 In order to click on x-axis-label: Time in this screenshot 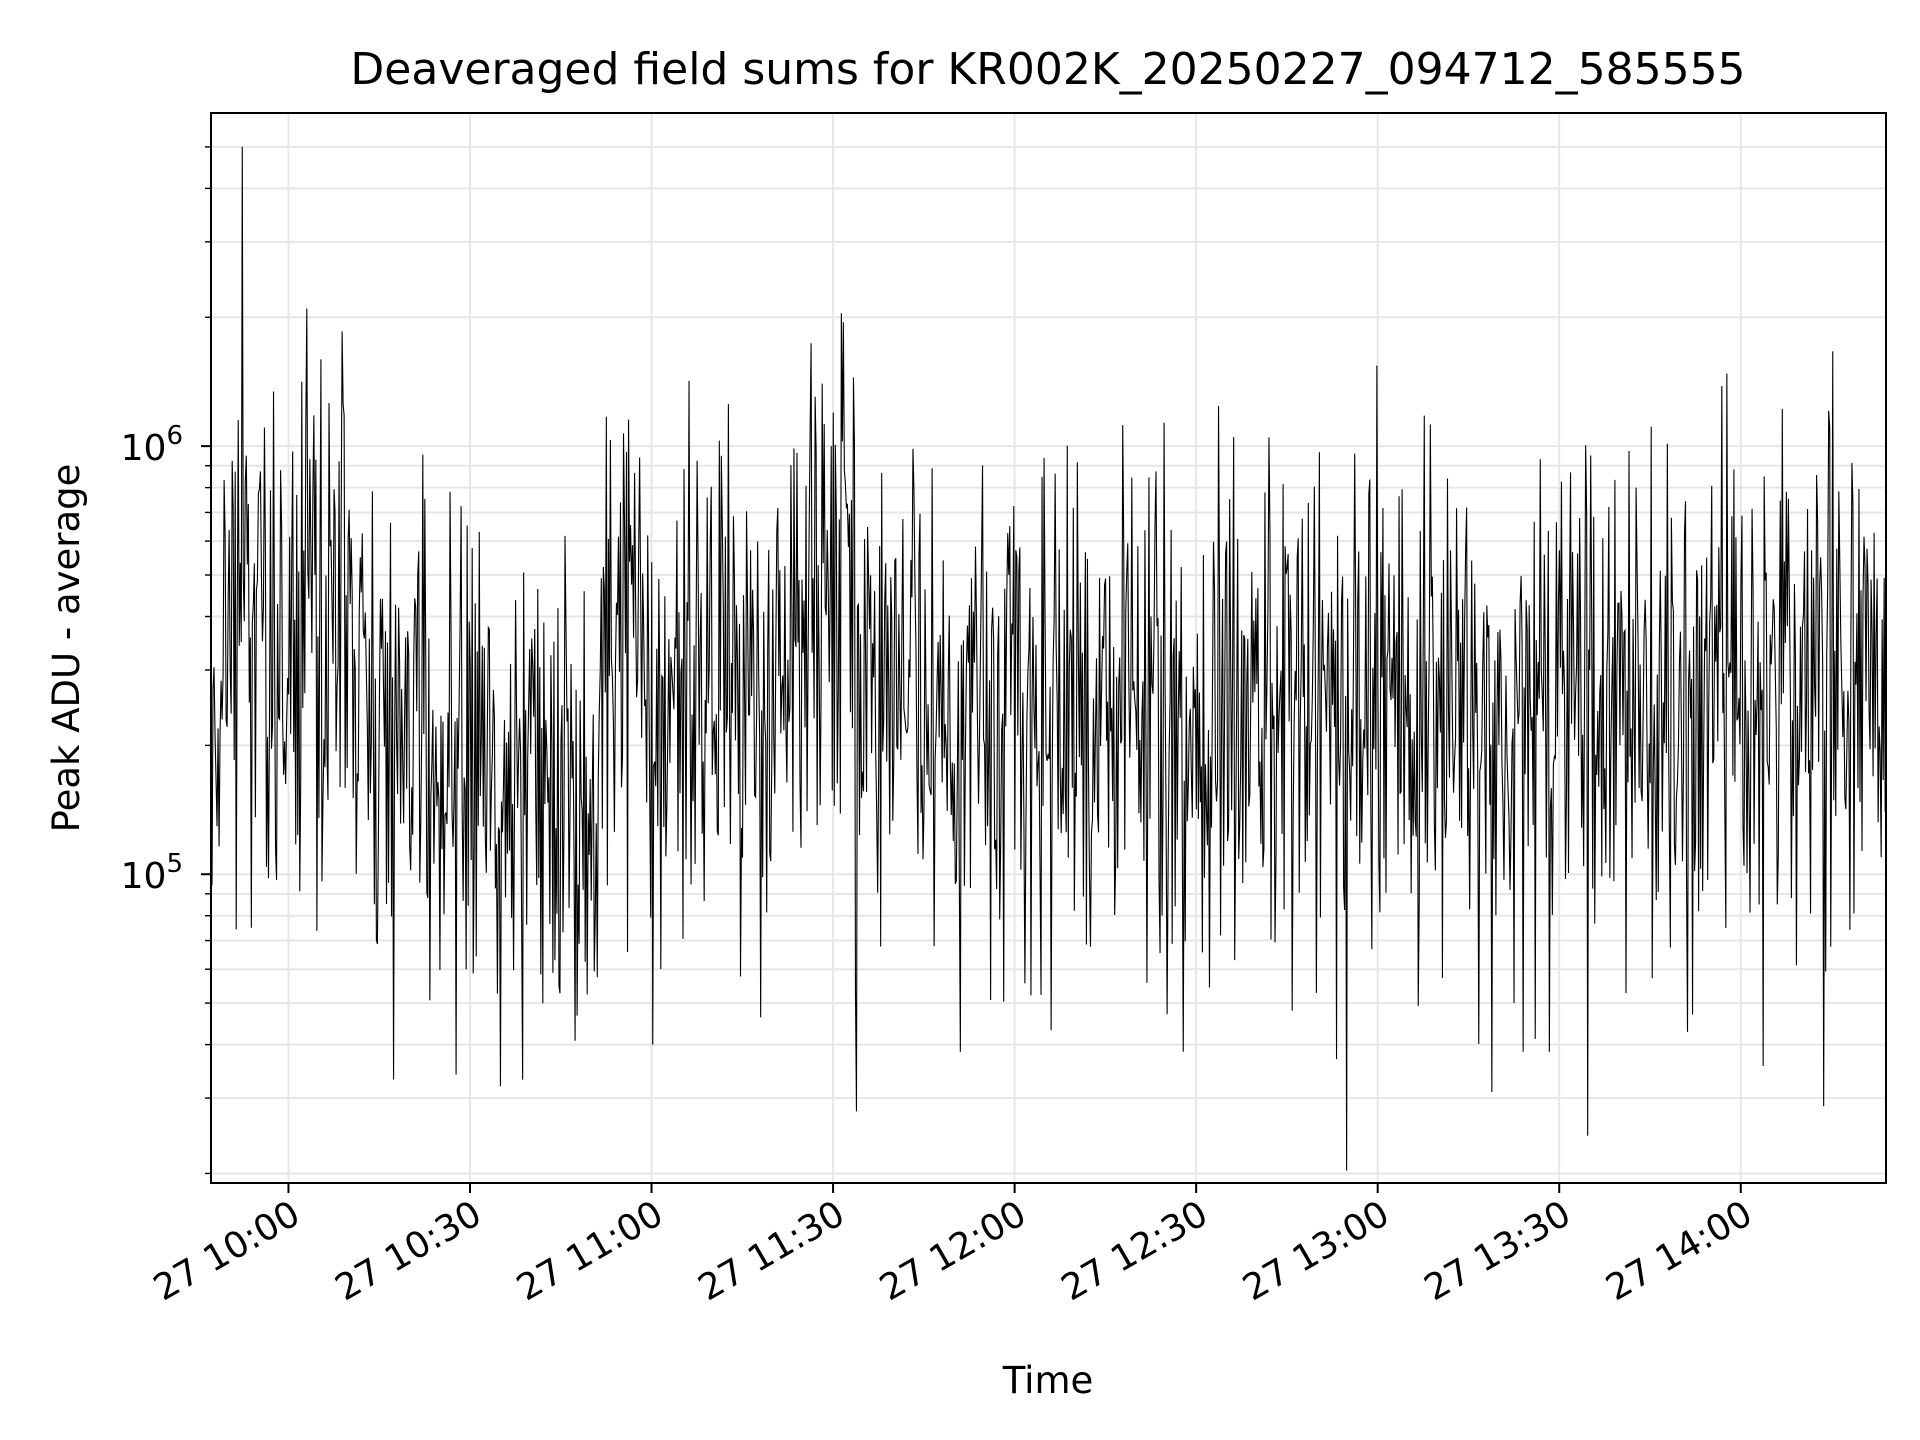, I will do `click(1048, 1380)`.